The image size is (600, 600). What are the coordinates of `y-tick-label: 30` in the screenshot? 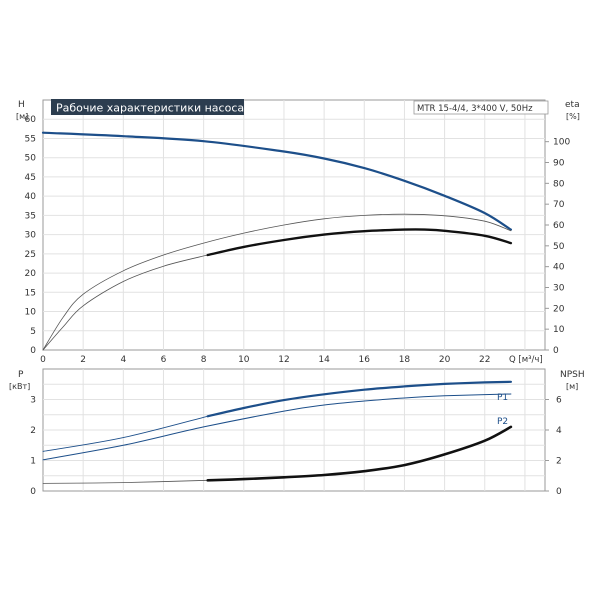 It's located at (31, 236).